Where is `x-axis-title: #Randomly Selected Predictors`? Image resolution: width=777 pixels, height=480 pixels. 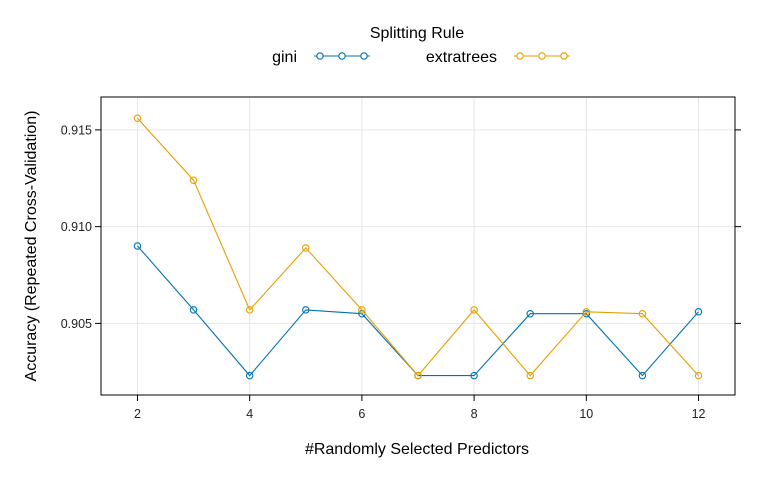
x-axis-title: #Randomly Selected Predictors is located at coordinates (417, 449).